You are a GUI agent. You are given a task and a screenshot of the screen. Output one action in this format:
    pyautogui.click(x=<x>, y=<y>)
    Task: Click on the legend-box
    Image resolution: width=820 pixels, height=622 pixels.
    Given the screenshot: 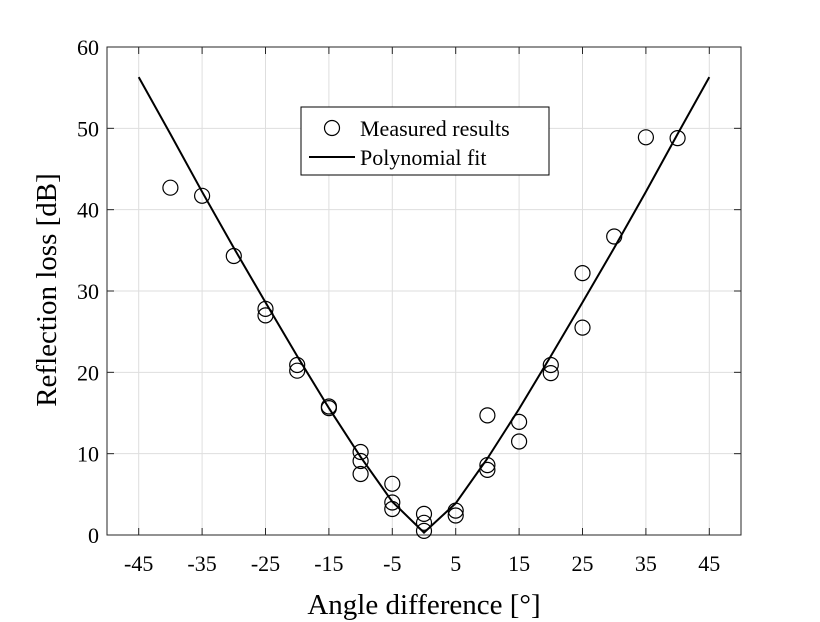 What is the action you would take?
    pyautogui.click(x=425, y=141)
    